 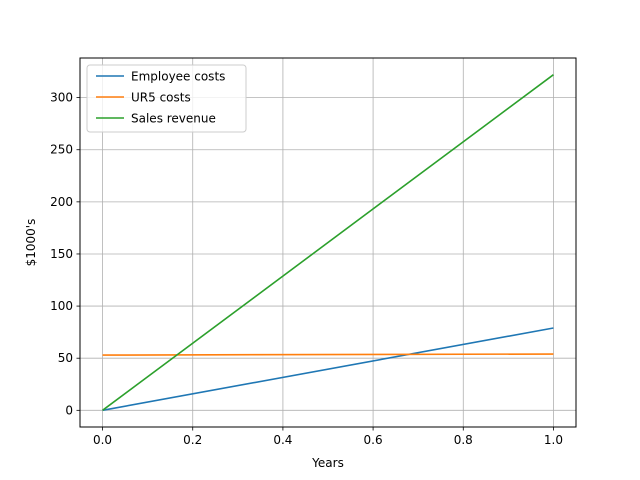 I want to click on series-line-employee-costs, so click(x=328, y=369).